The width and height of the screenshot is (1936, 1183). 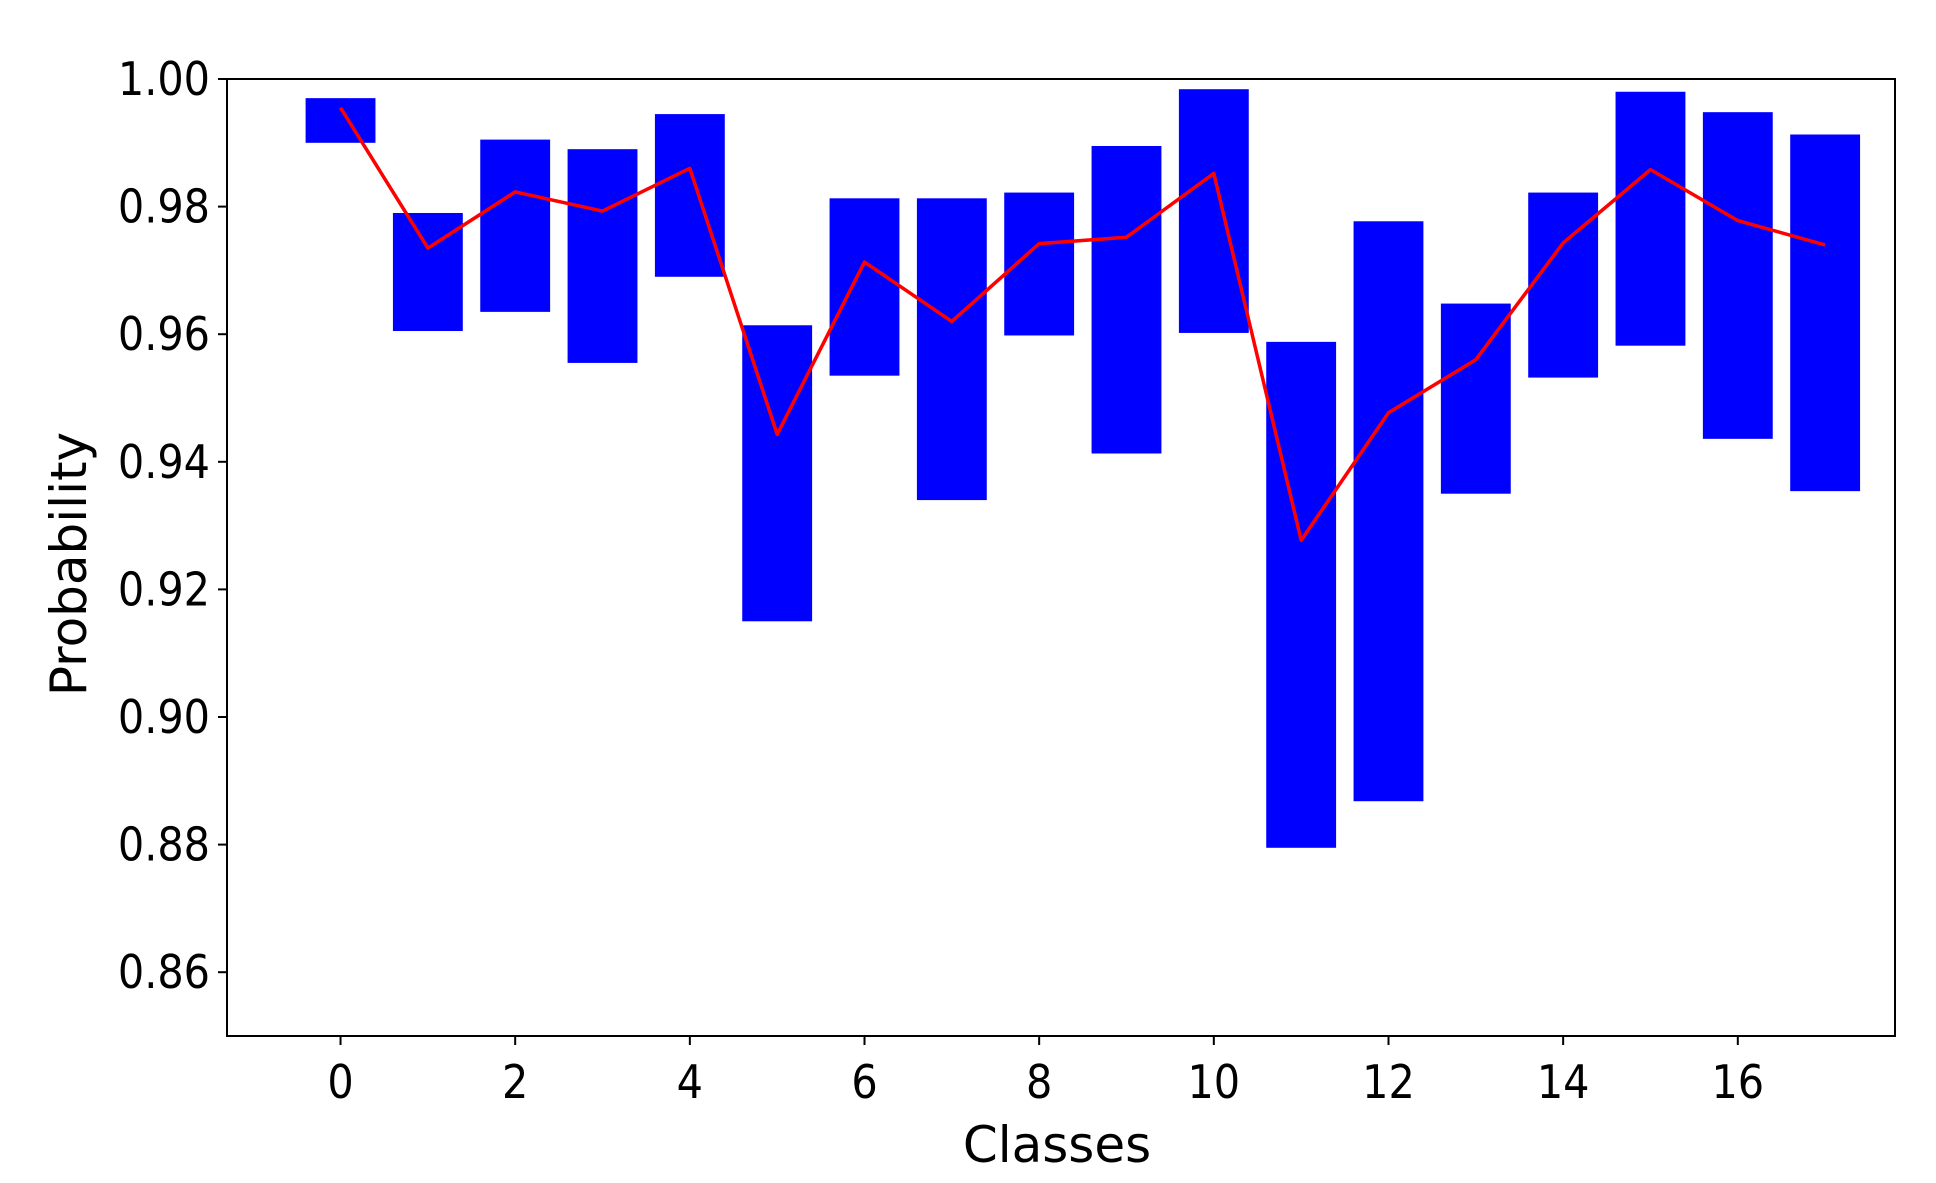 I want to click on y-axis-label: Probability, so click(x=69, y=564).